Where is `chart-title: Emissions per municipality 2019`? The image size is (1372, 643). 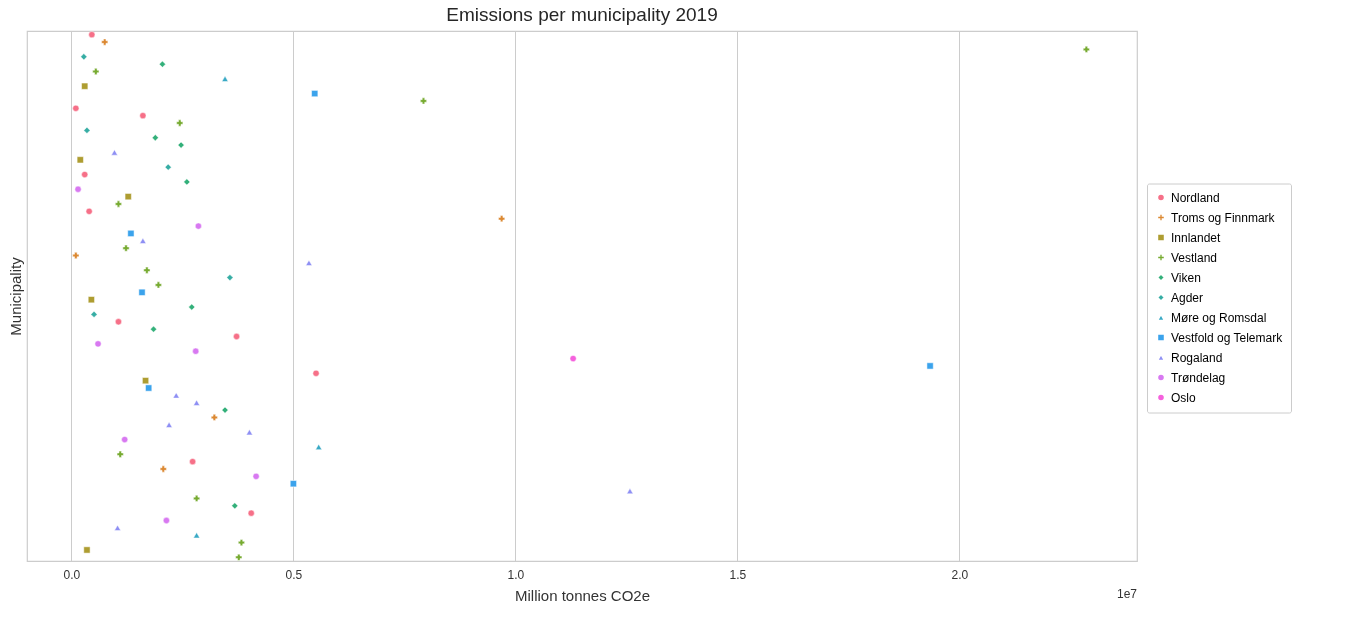 chart-title: Emissions per municipality 2019 is located at coordinates (582, 14).